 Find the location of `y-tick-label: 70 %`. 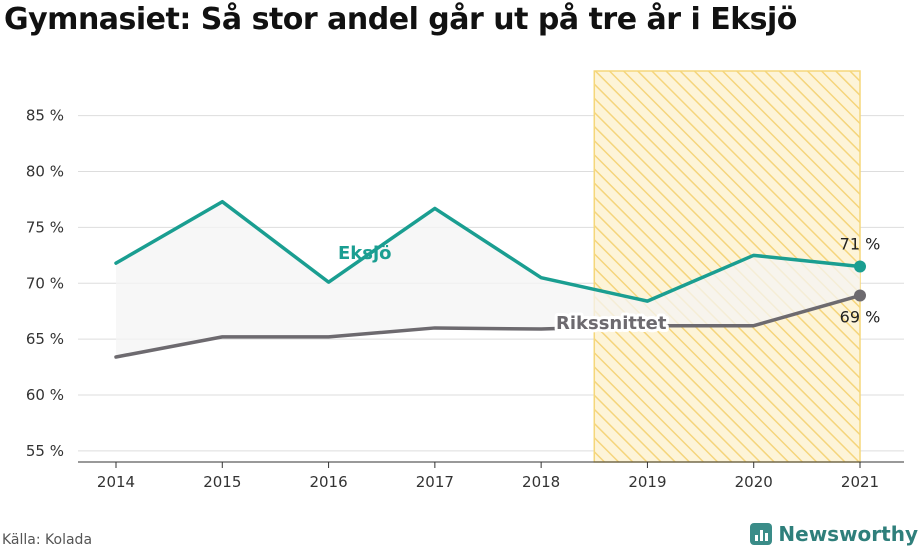

y-tick-label: 70 % is located at coordinates (45, 283).